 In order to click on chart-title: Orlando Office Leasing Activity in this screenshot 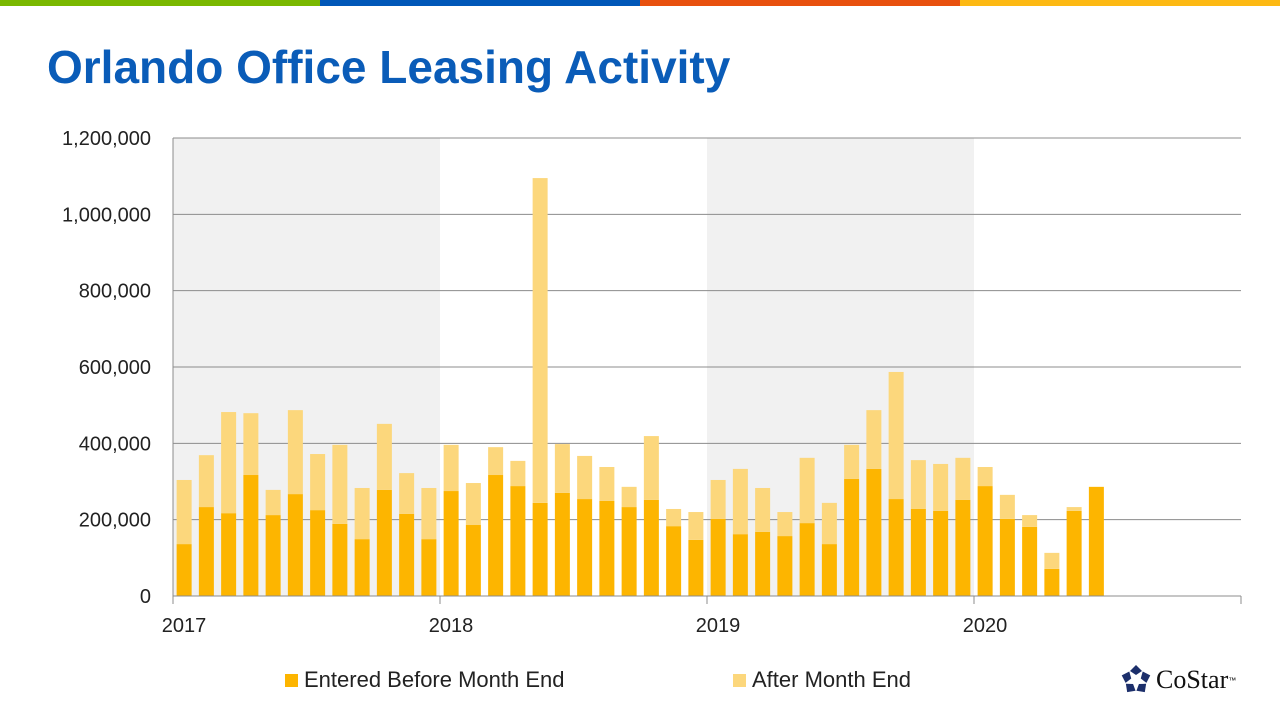, I will do `click(389, 67)`.